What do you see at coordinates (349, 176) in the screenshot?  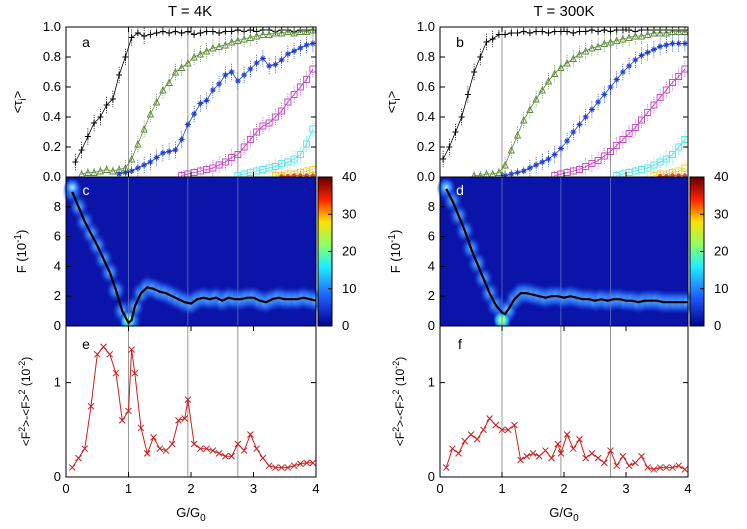 I see `colorbar-tick-label: 40` at bounding box center [349, 176].